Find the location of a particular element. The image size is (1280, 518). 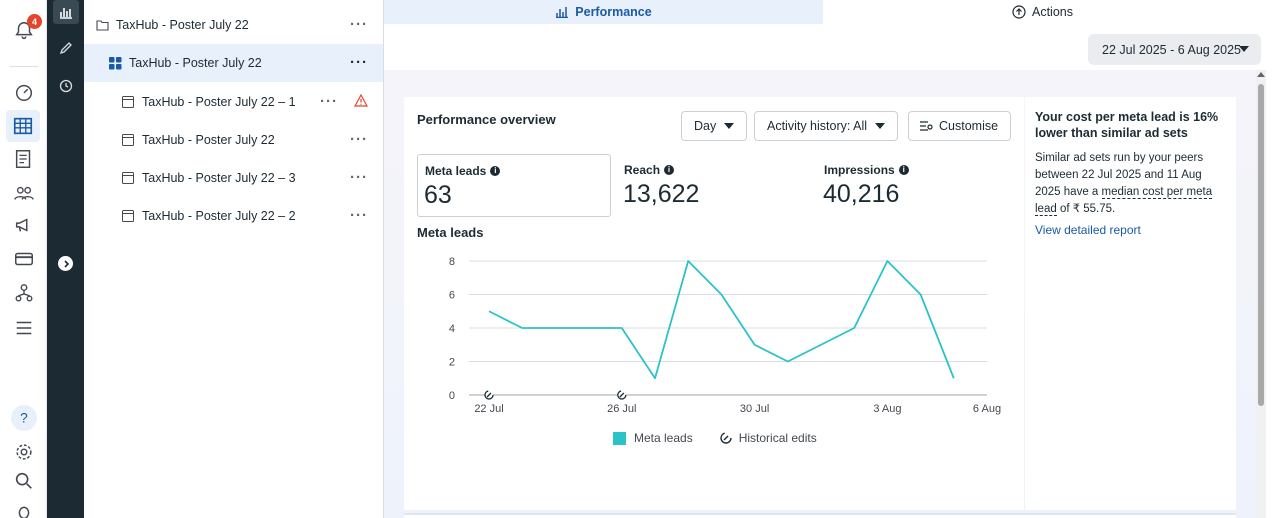

tree-item-label: TaxHub - Poster July 22 is located at coordinates (195, 63).